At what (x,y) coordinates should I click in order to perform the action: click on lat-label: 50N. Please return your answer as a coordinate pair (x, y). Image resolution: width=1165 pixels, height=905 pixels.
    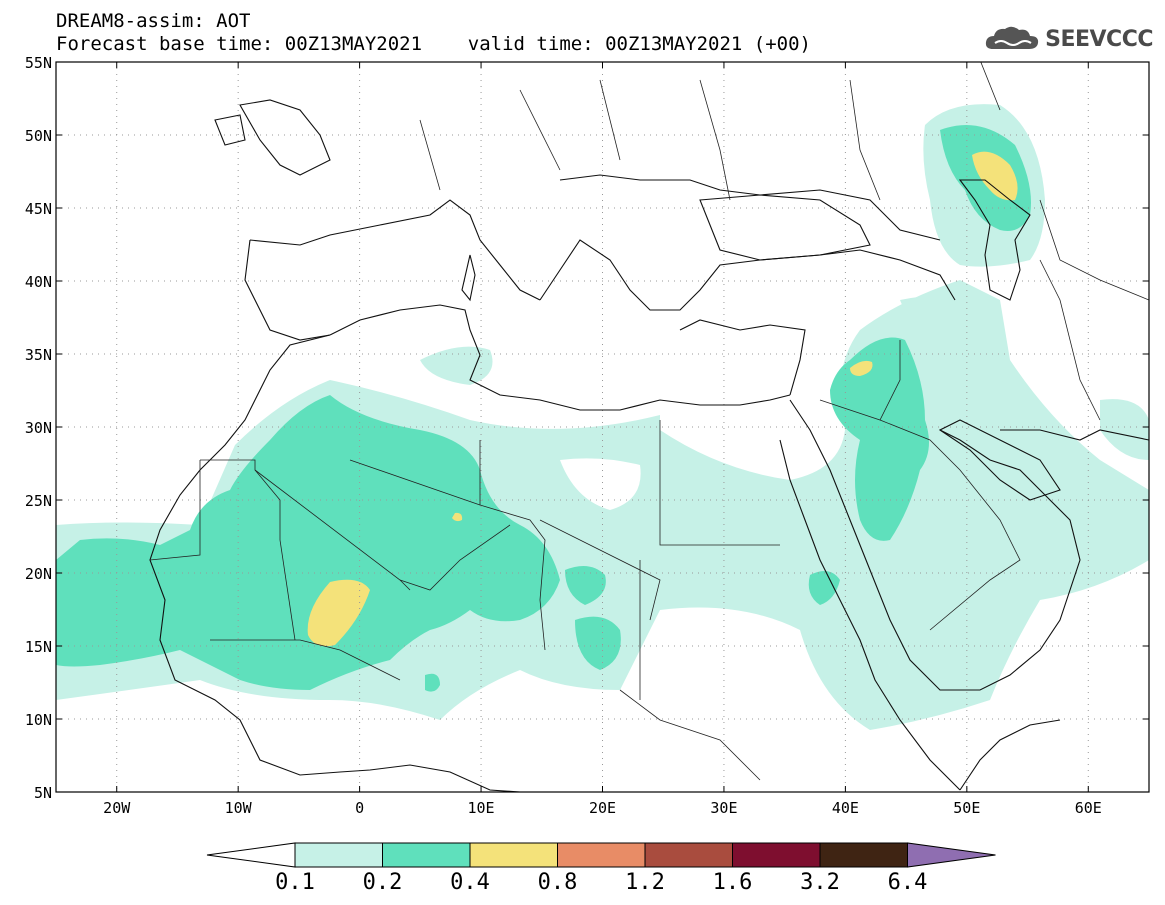
    Looking at the image, I should click on (38, 136).